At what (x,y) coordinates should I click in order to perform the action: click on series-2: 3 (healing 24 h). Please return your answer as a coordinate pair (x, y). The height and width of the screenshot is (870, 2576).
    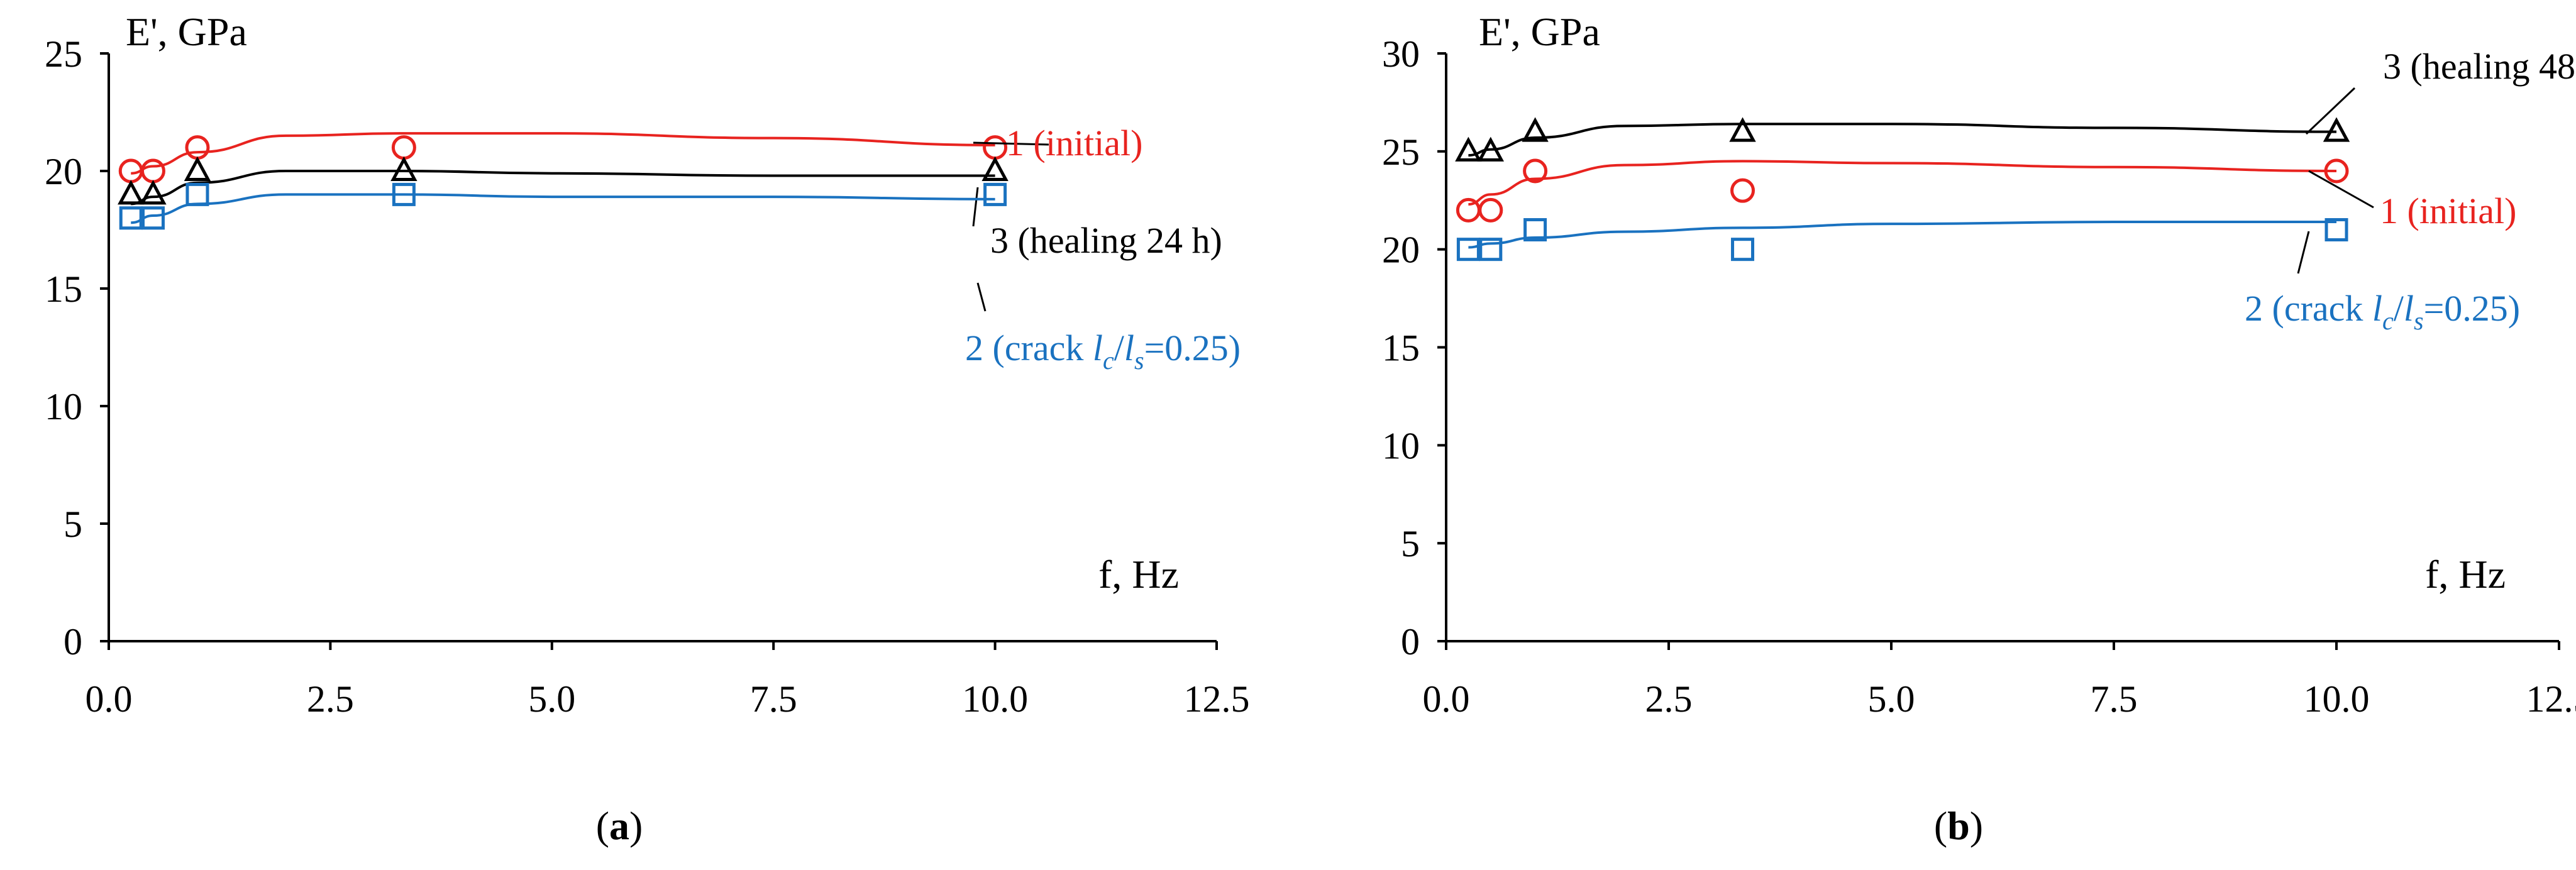
    Looking at the image, I should click on (670, 208).